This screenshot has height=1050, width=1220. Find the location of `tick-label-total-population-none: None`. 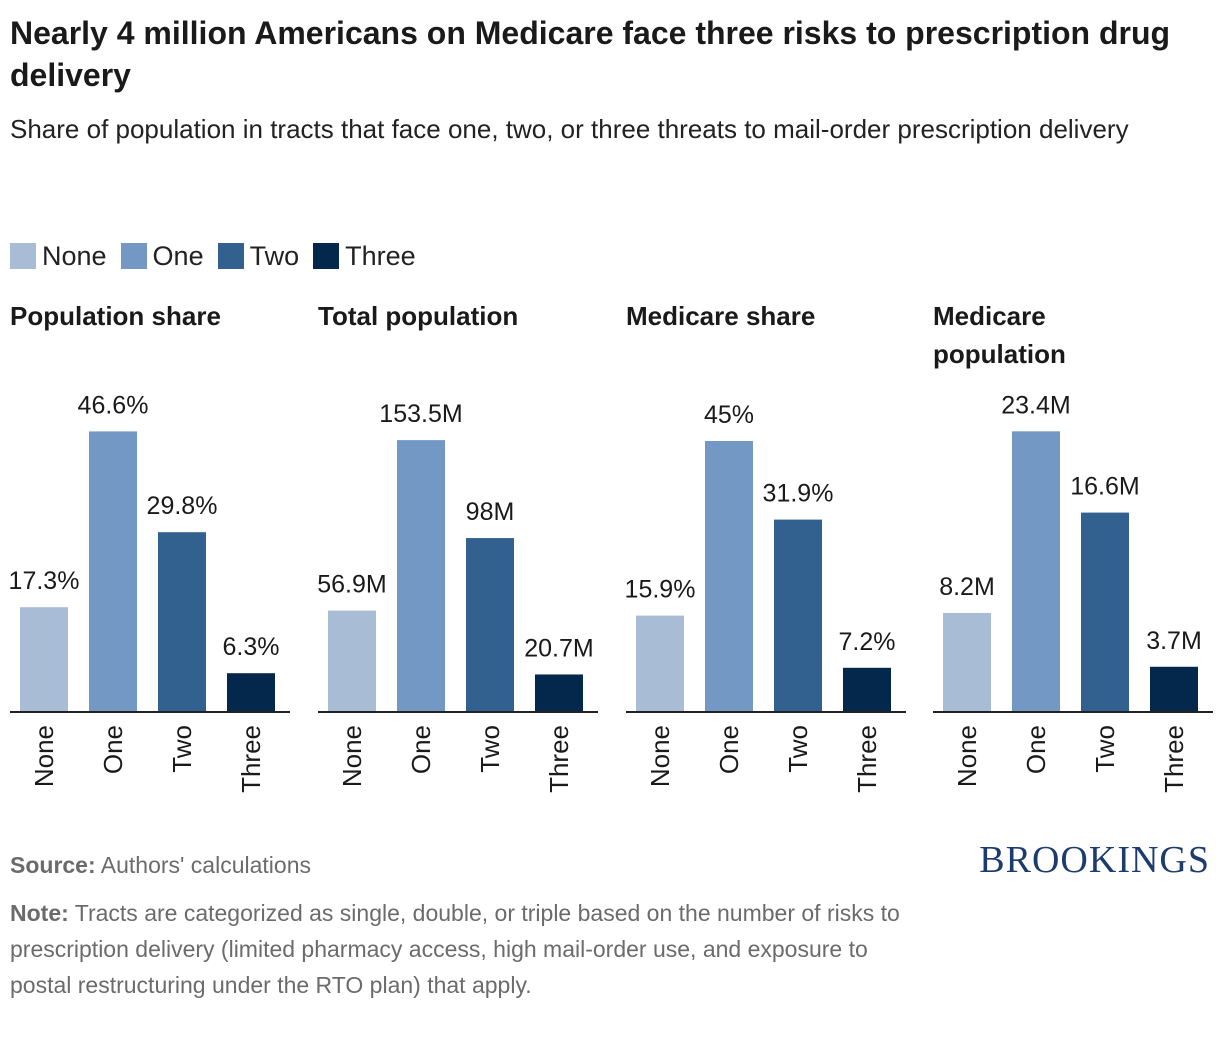

tick-label-total-population-none: None is located at coordinates (352, 756).